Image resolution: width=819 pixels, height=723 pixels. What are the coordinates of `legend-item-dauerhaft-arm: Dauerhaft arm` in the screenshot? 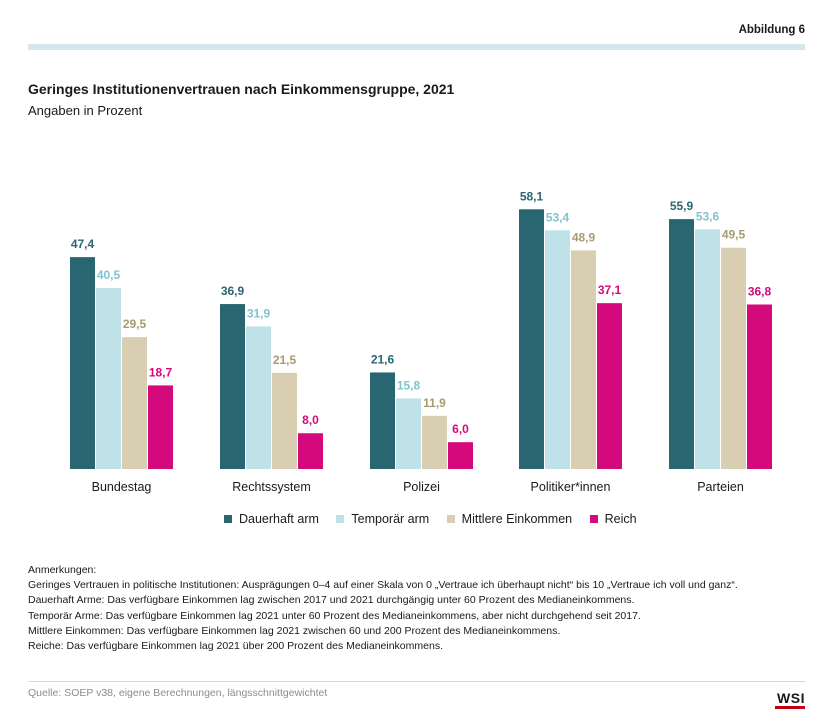 It's located at (271, 519).